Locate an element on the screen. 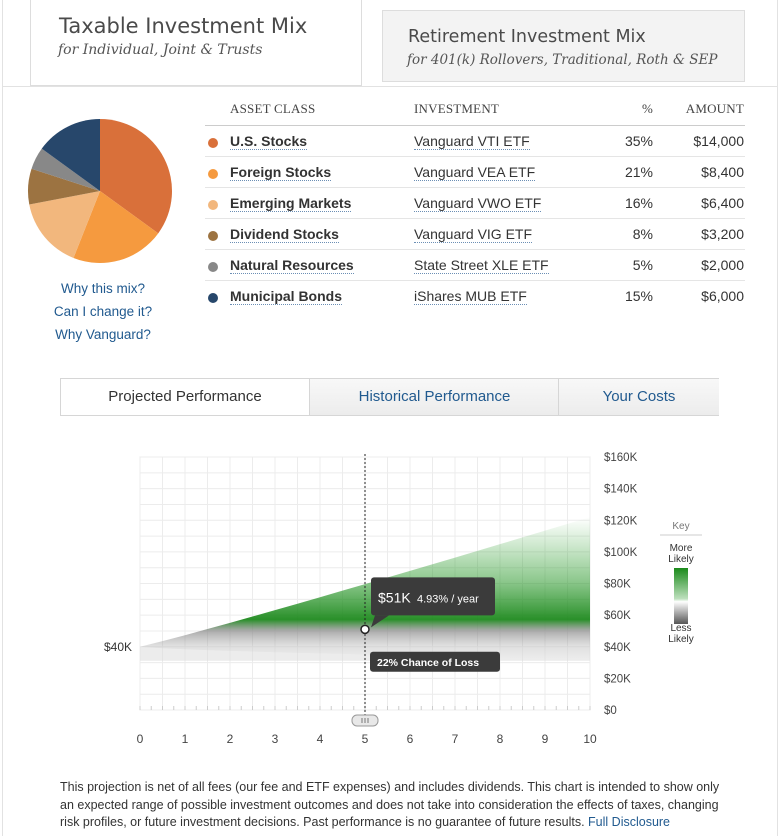 The width and height of the screenshot is (781, 836). allocation-pie-chart is located at coordinates (99, 191).